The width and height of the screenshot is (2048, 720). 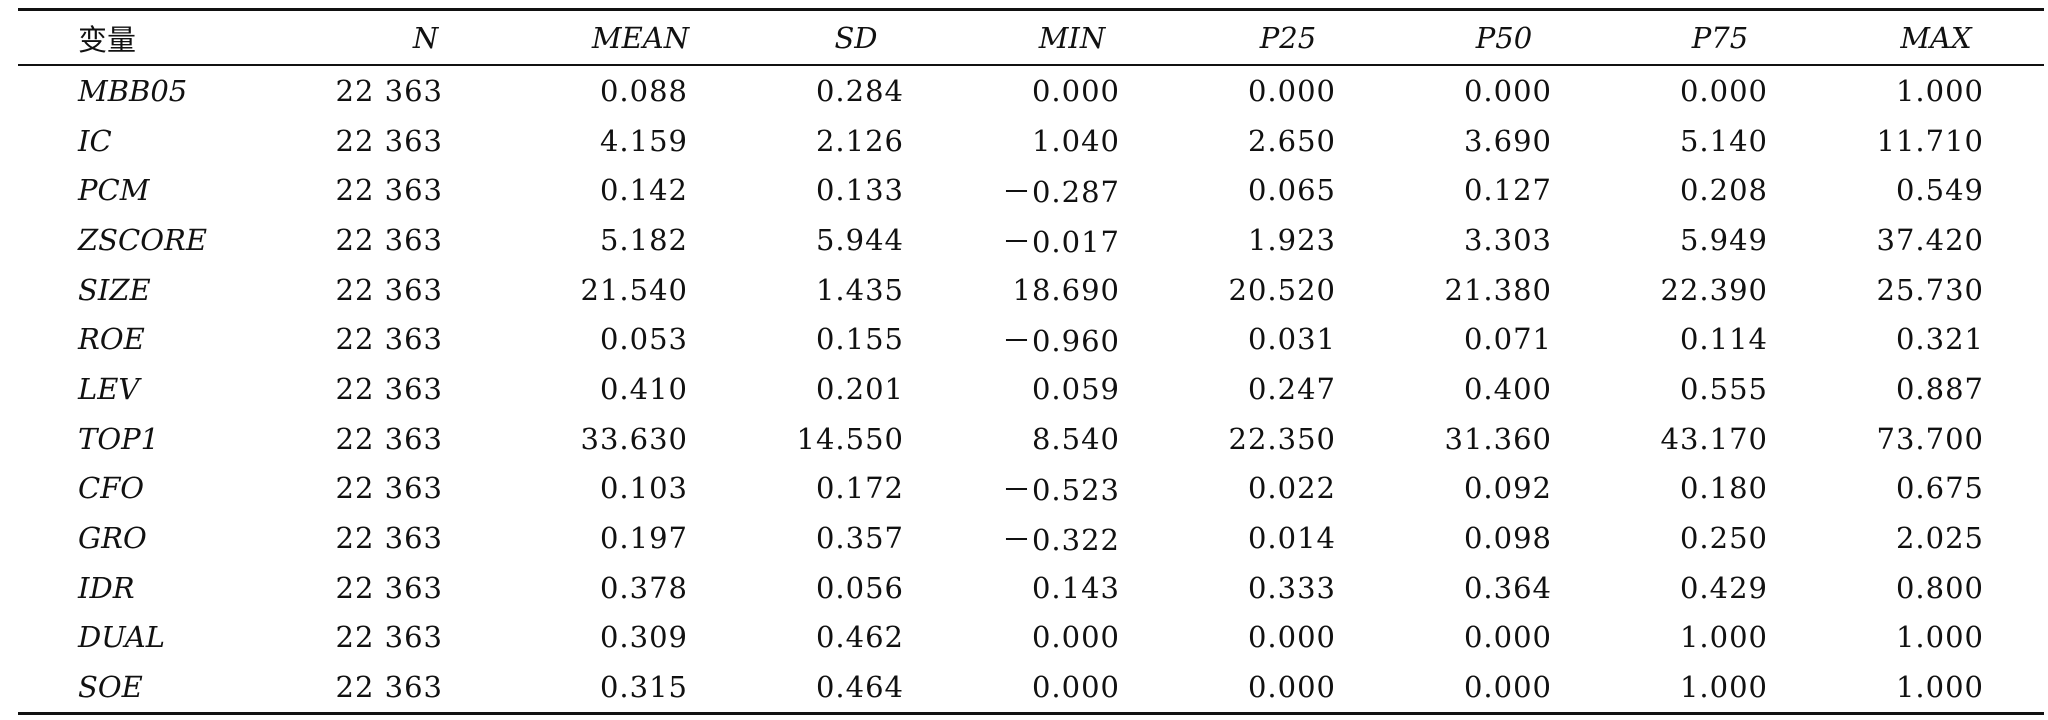 What do you see at coordinates (859, 190) in the screenshot?
I see `cell-sd: 0.133` at bounding box center [859, 190].